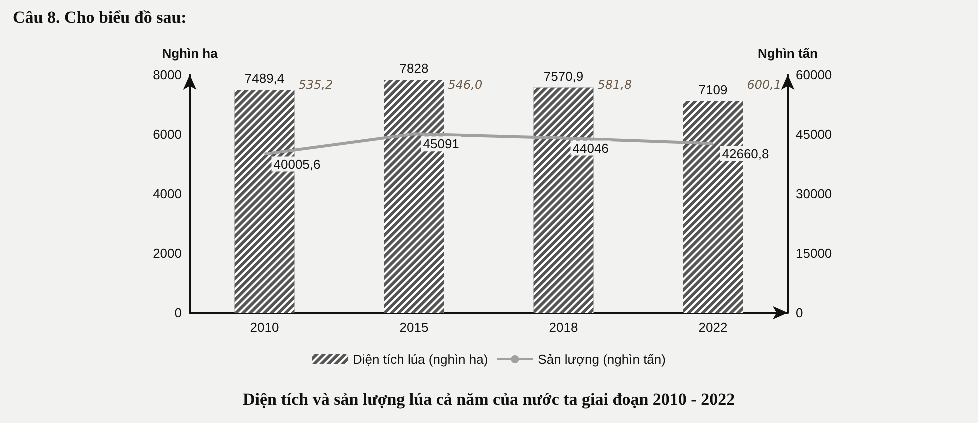 Image resolution: width=978 pixels, height=423 pixels. What do you see at coordinates (100, 17) in the screenshot?
I see `chart-title: Câu 8. Cho biểu đồ sau:` at bounding box center [100, 17].